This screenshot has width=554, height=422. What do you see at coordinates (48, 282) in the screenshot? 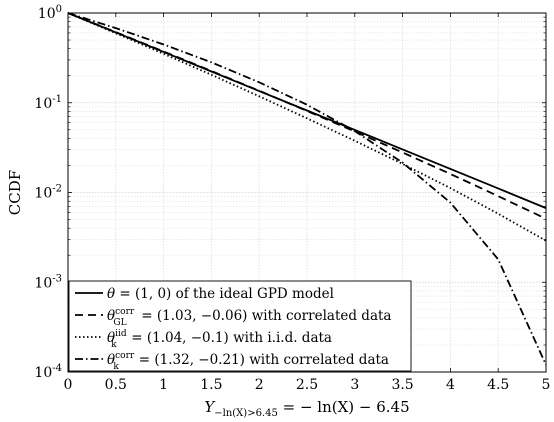
I see `y-tick-label: 10⁻³` at bounding box center [48, 282].